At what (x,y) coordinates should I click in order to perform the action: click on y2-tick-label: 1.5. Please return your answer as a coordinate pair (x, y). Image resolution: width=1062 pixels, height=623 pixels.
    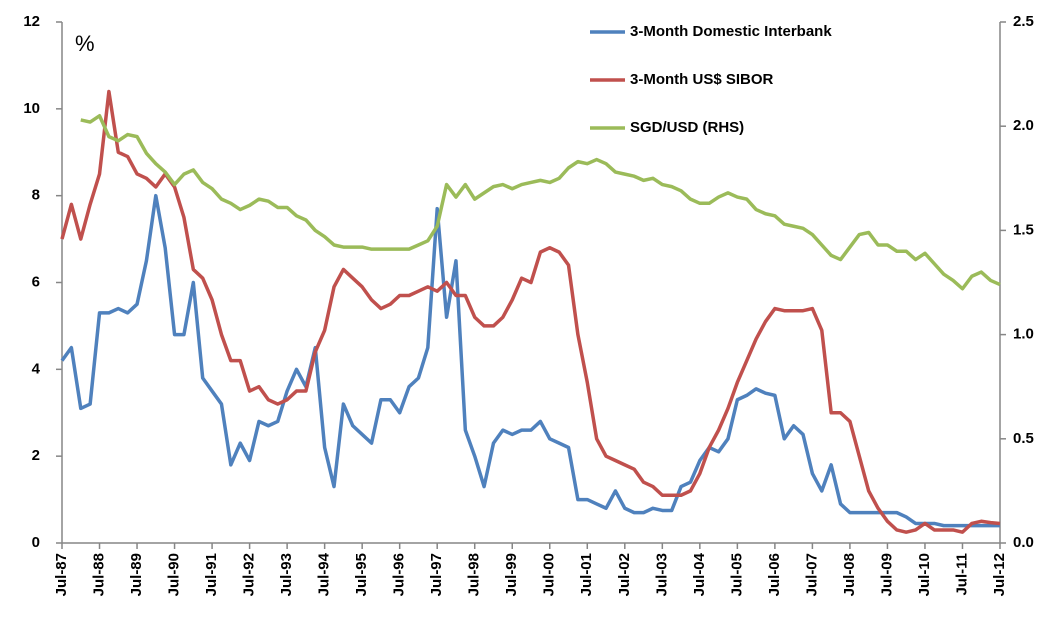
    Looking at the image, I should click on (1023, 229).